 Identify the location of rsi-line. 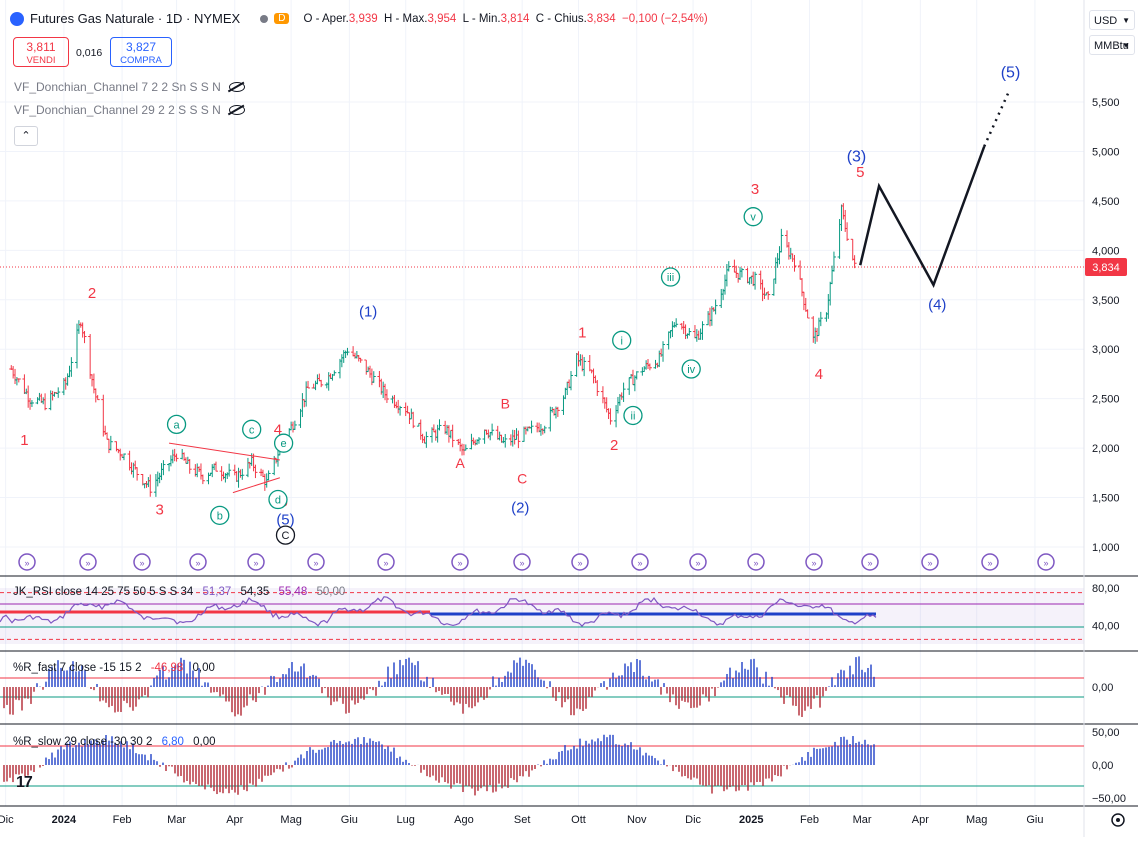
(438, 611).